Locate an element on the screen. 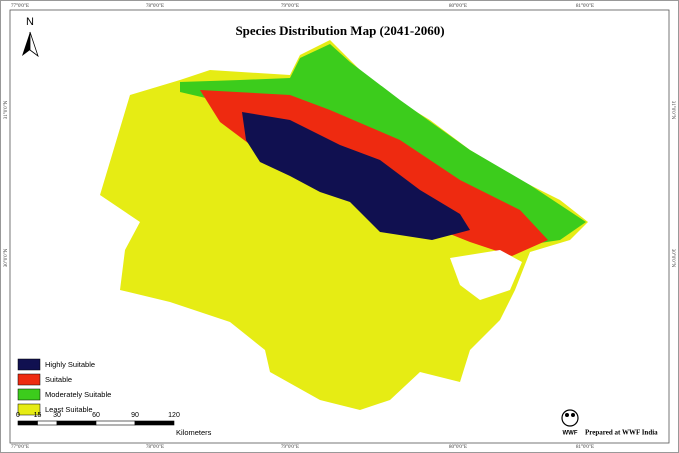 This screenshot has width=679, height=453. no-data-area is located at coordinates (486, 275).